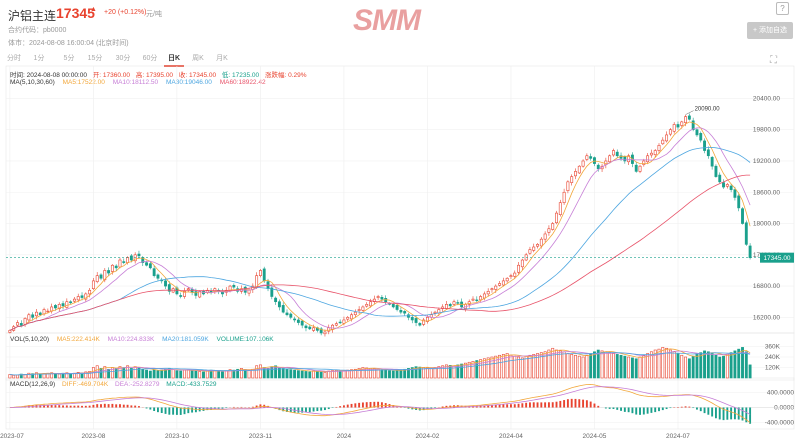  I want to click on macd-tick-label: -400.0000, so click(780, 423).